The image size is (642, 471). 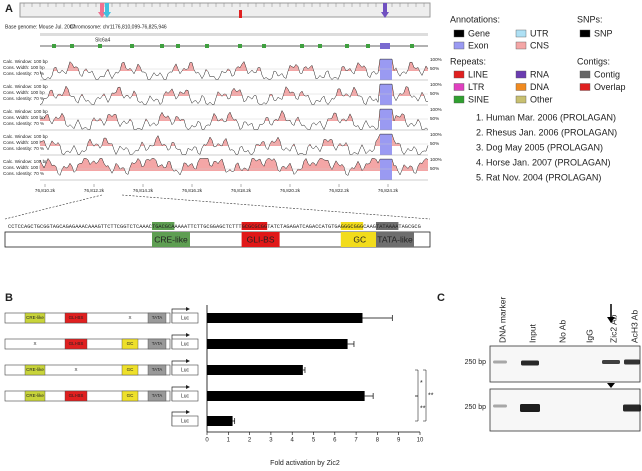 What do you see at coordinates (40, 27) in the screenshot?
I see `label: Base genome: Mouse Jul. 2007` at bounding box center [40, 27].